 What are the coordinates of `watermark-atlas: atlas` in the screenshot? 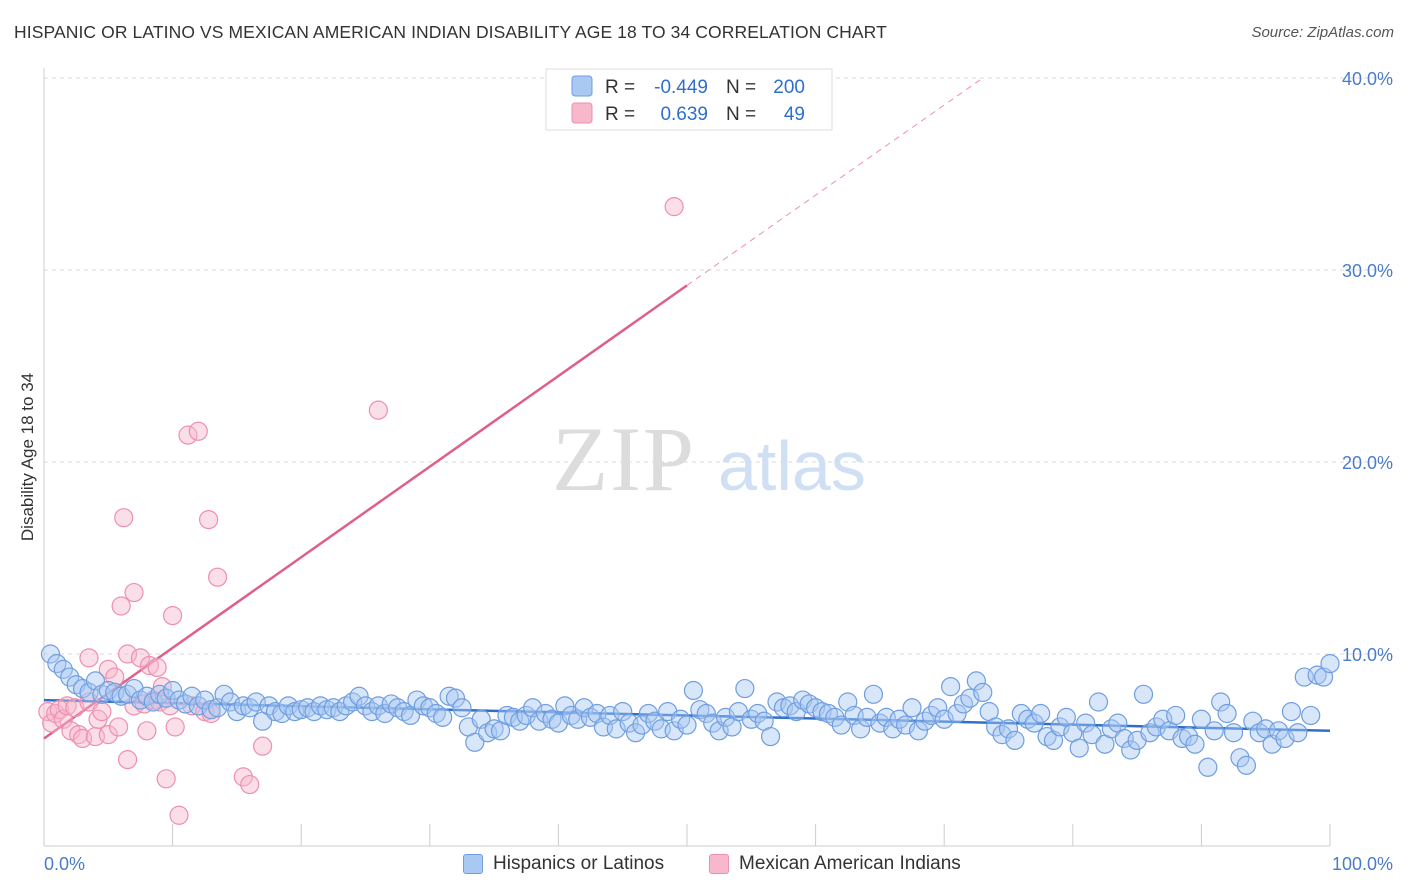 It's located at (792, 466).